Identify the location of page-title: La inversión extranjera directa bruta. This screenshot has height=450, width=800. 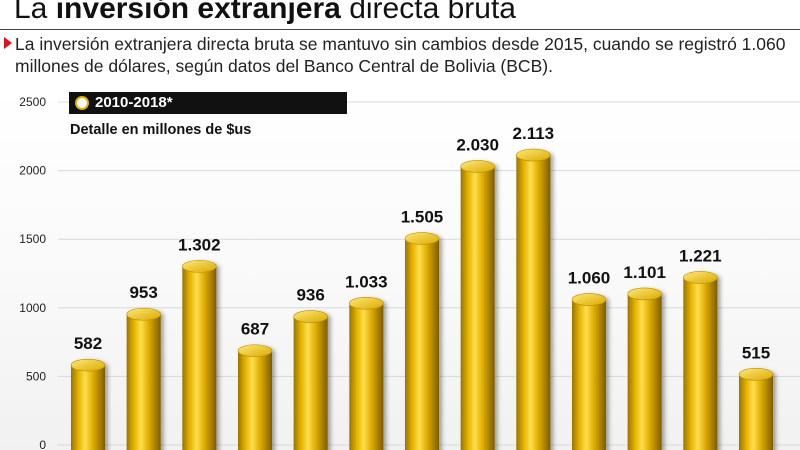
(265, 13).